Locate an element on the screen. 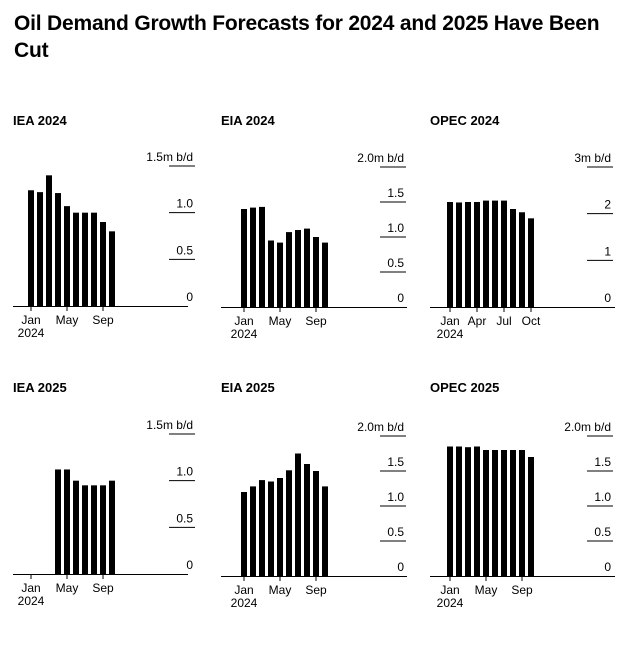 This screenshot has width=638, height=652. panel-title: OPEC 2025 is located at coordinates (465, 387).